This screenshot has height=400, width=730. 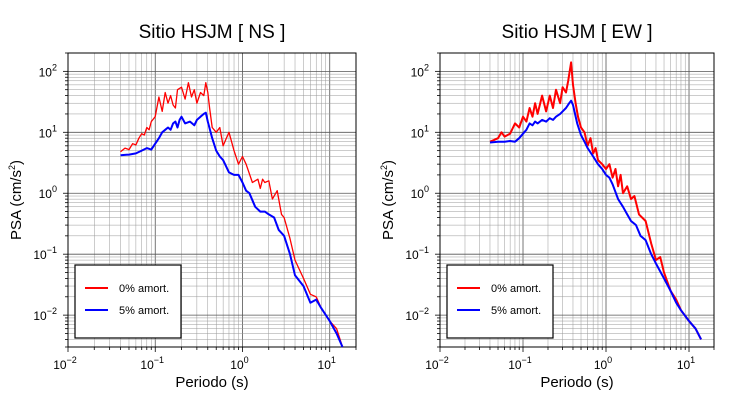 I want to click on chart-title: Sitio HSJM [ NS ], so click(x=212, y=32).